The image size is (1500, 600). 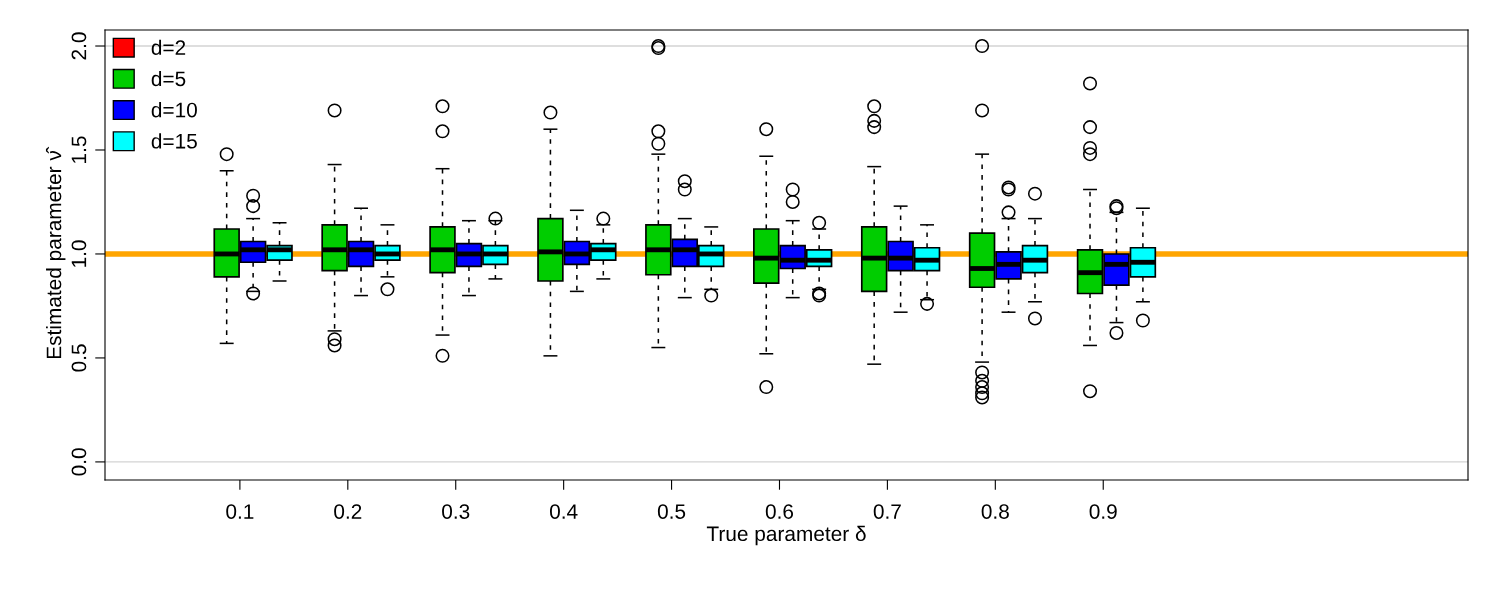 What do you see at coordinates (79, 358) in the screenshot?
I see `y-tick-label: 0.5` at bounding box center [79, 358].